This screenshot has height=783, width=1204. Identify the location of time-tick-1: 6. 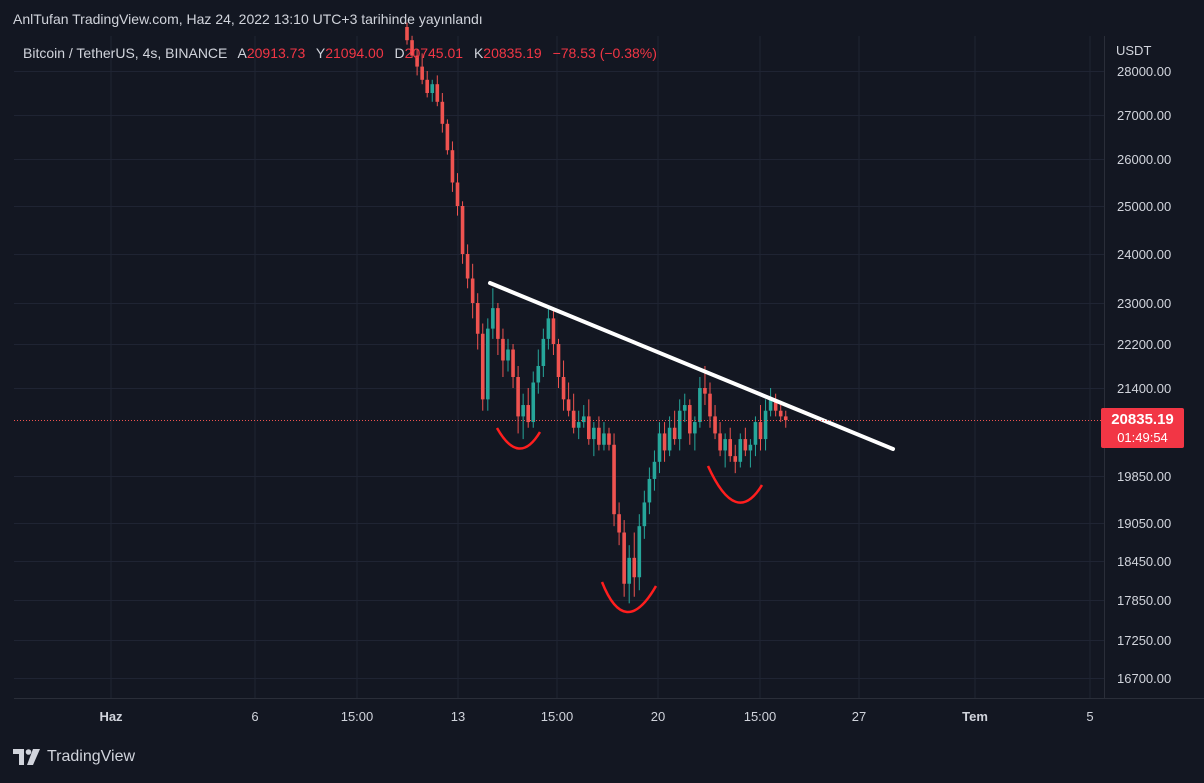
(254, 716).